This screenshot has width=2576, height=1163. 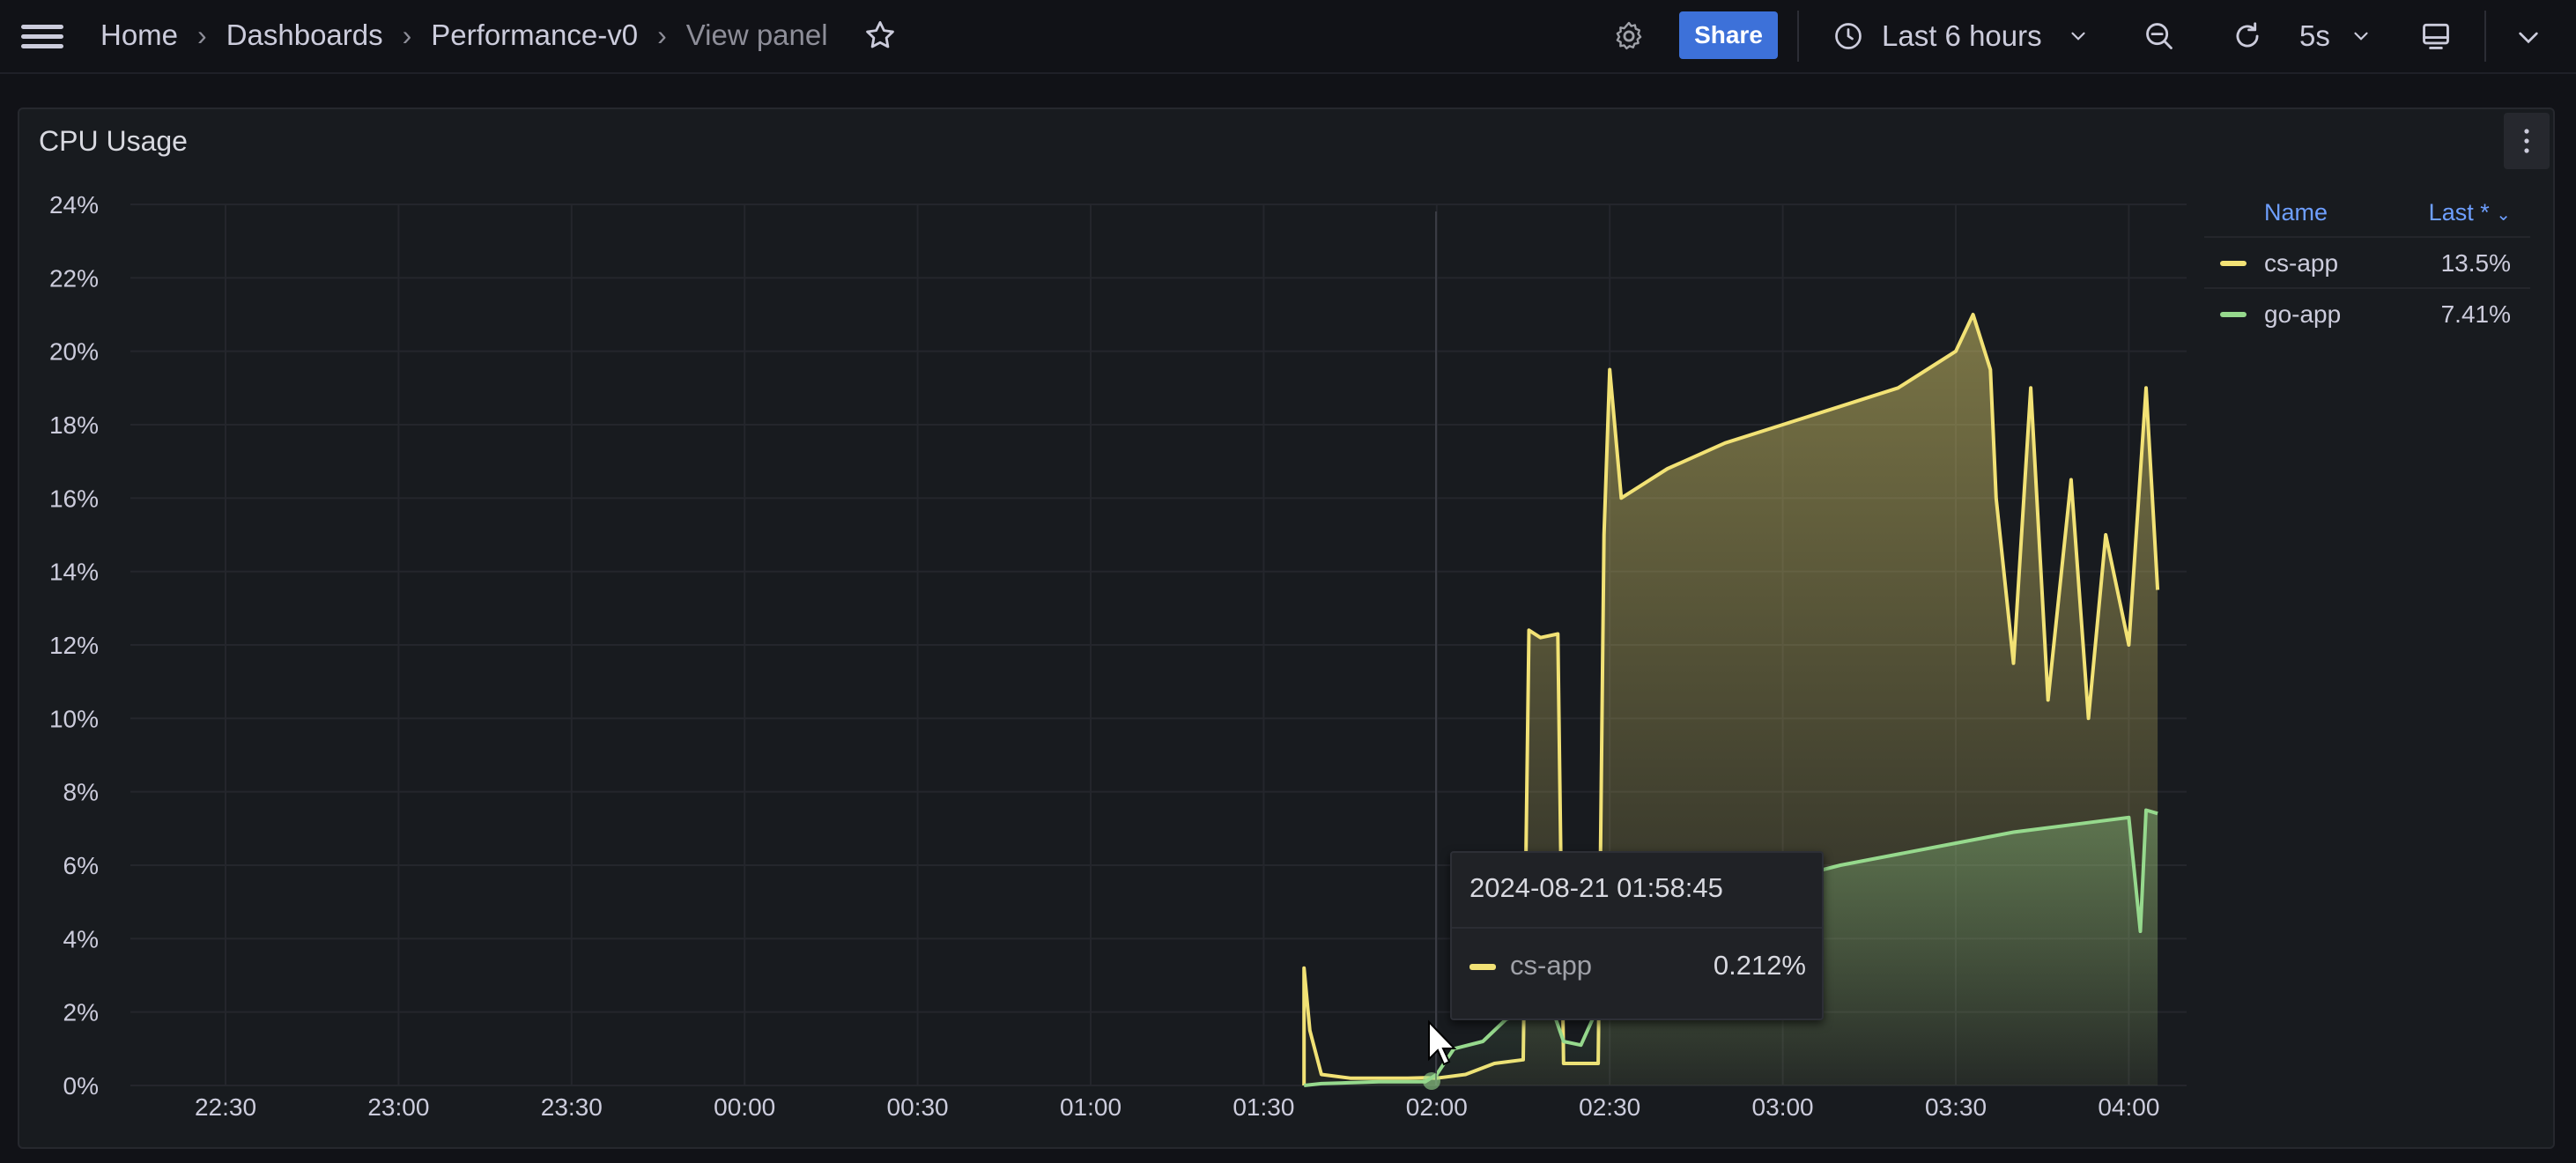 What do you see at coordinates (81, 1086) in the screenshot?
I see `y-tick-label: 0%` at bounding box center [81, 1086].